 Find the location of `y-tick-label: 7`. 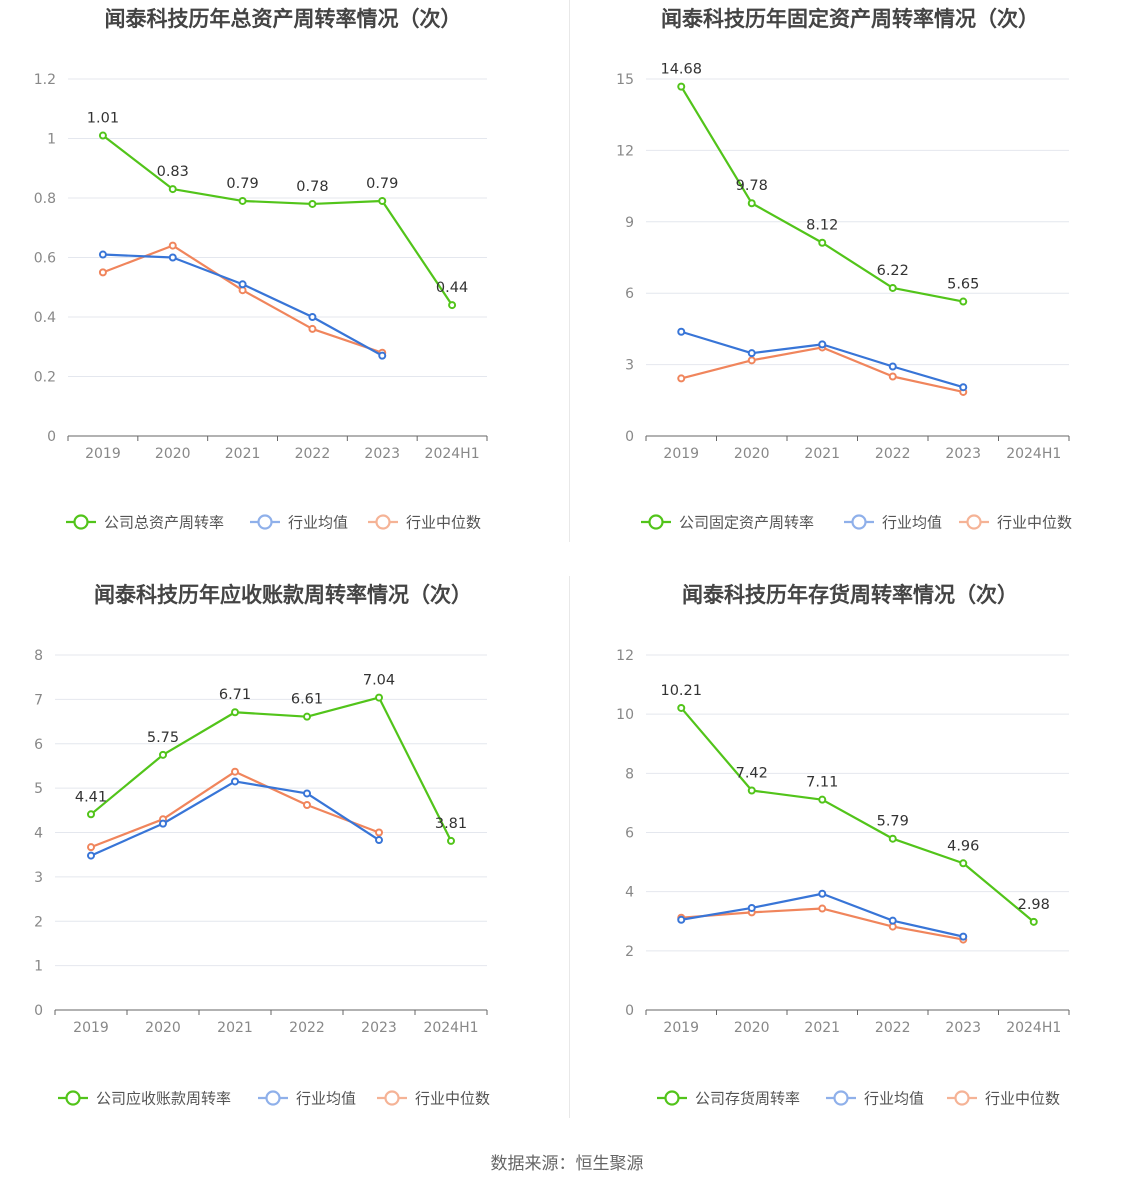

y-tick-label: 7 is located at coordinates (38, 700).